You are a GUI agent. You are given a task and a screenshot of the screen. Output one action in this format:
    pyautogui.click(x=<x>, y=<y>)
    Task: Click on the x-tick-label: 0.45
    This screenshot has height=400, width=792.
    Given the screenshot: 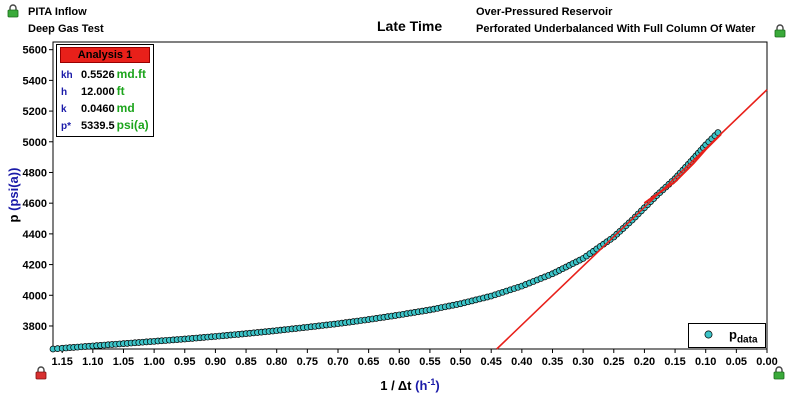 What is the action you would take?
    pyautogui.click(x=490, y=362)
    